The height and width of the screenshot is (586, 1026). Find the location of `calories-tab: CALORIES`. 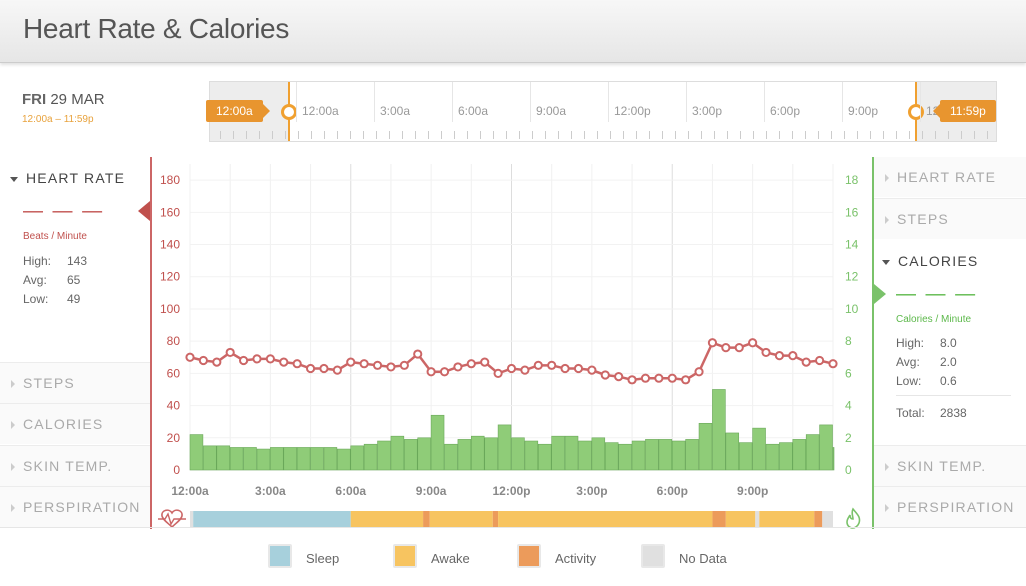

calories-tab: CALORIES is located at coordinates (930, 261).